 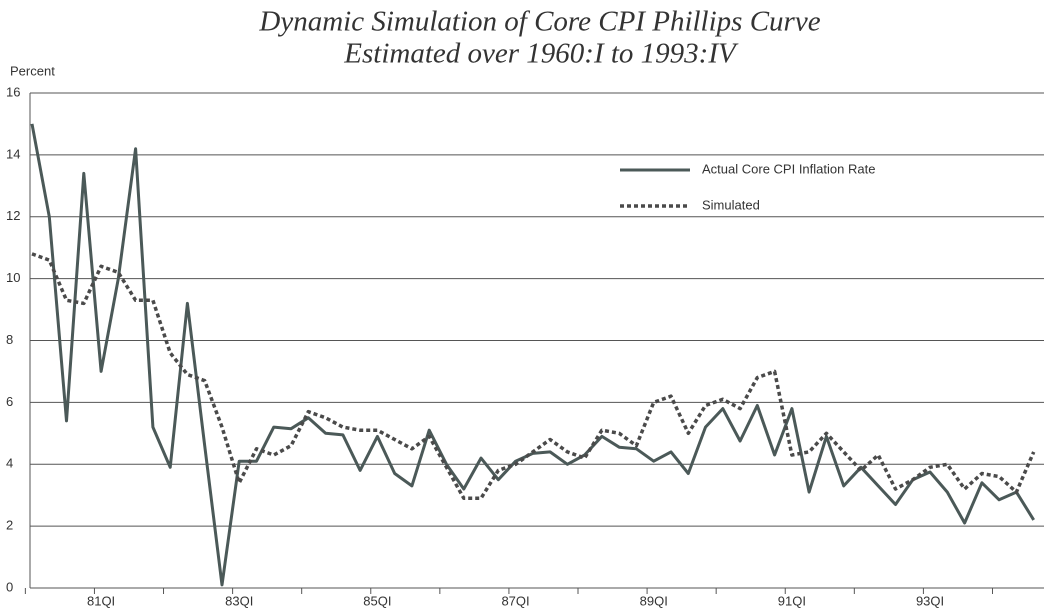 I want to click on y-tick-label: 12, so click(x=13, y=215).